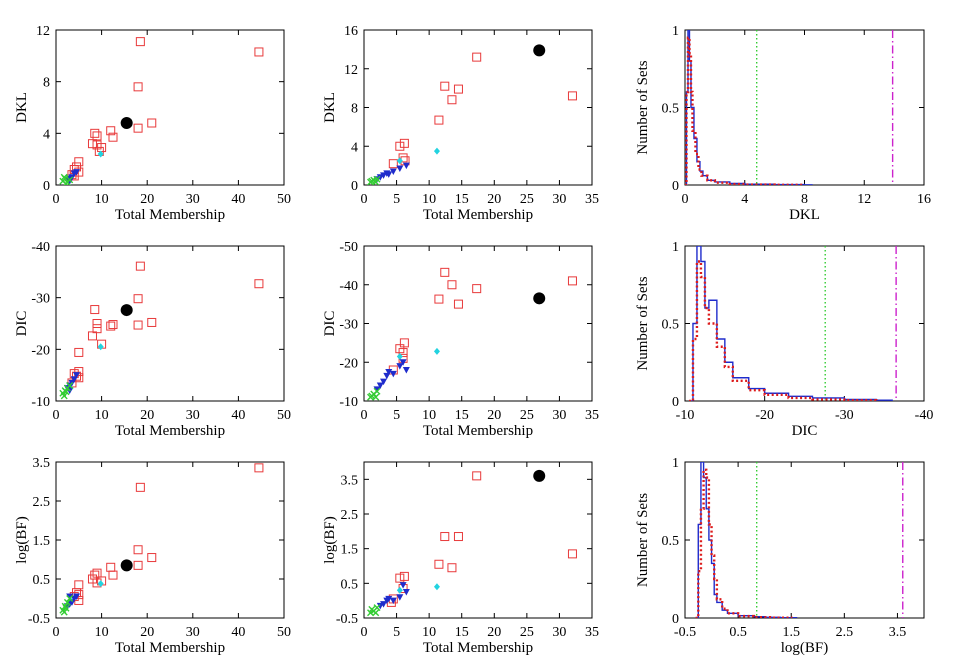 Image resolution: width=954 pixels, height=668 pixels. I want to click on x-axis-label: log(BF), so click(805, 648).